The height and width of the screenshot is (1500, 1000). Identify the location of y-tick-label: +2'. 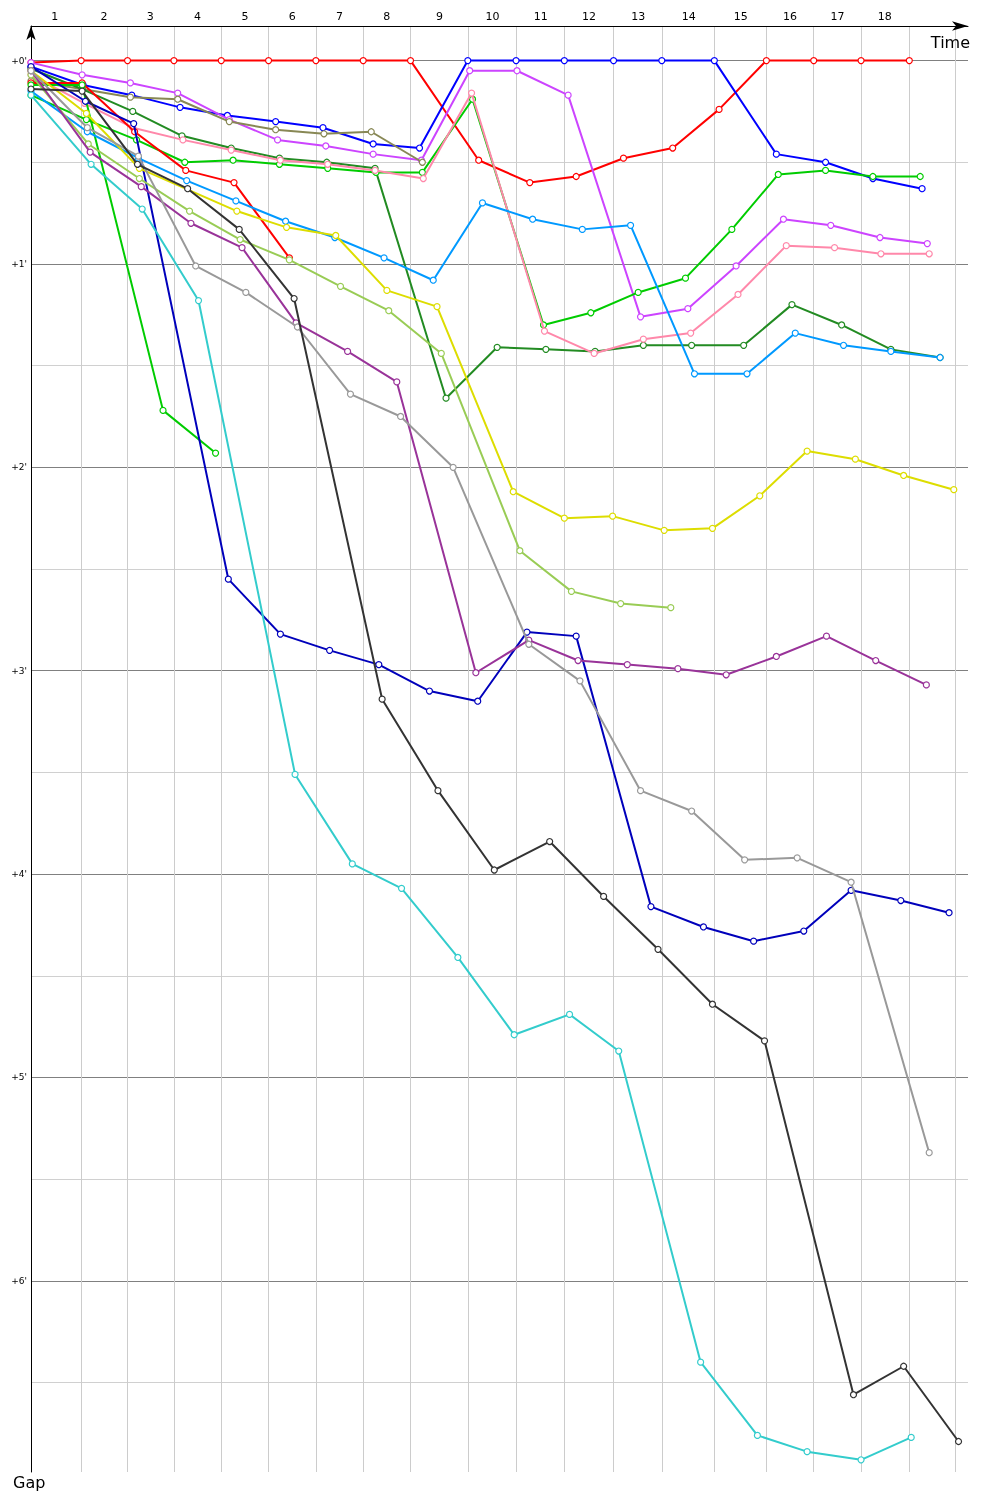
(19, 467).